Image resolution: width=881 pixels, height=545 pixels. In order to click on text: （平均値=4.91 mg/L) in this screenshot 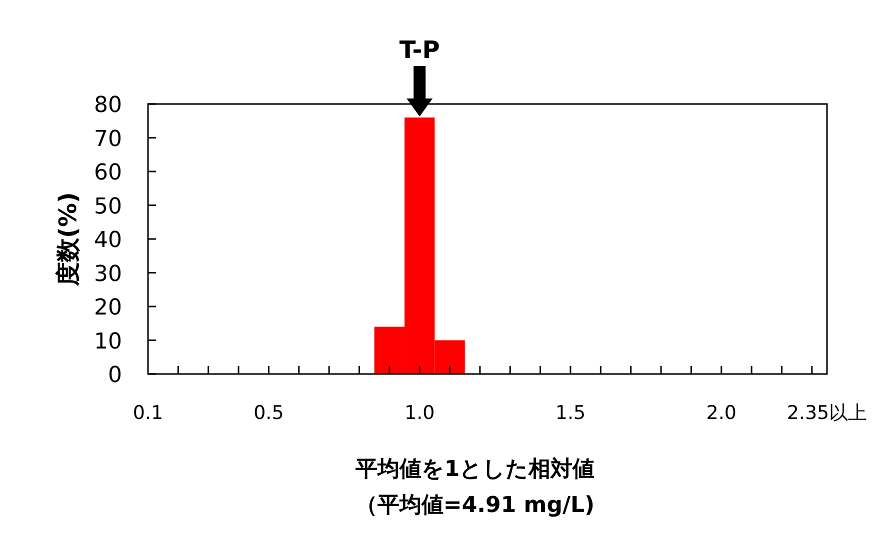, I will do `click(475, 505)`.